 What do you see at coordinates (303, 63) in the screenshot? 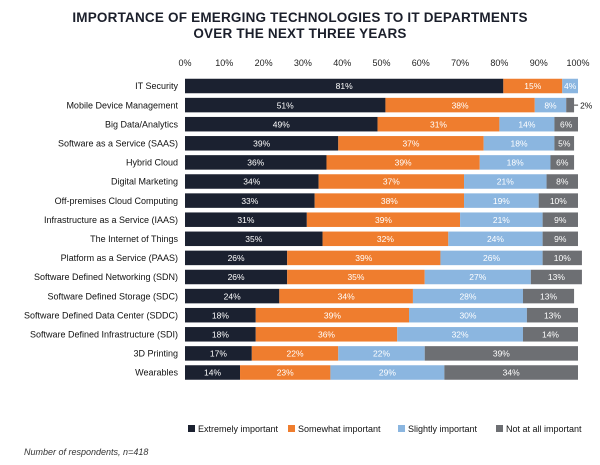
I see `x-tick-label: 30%` at bounding box center [303, 63].